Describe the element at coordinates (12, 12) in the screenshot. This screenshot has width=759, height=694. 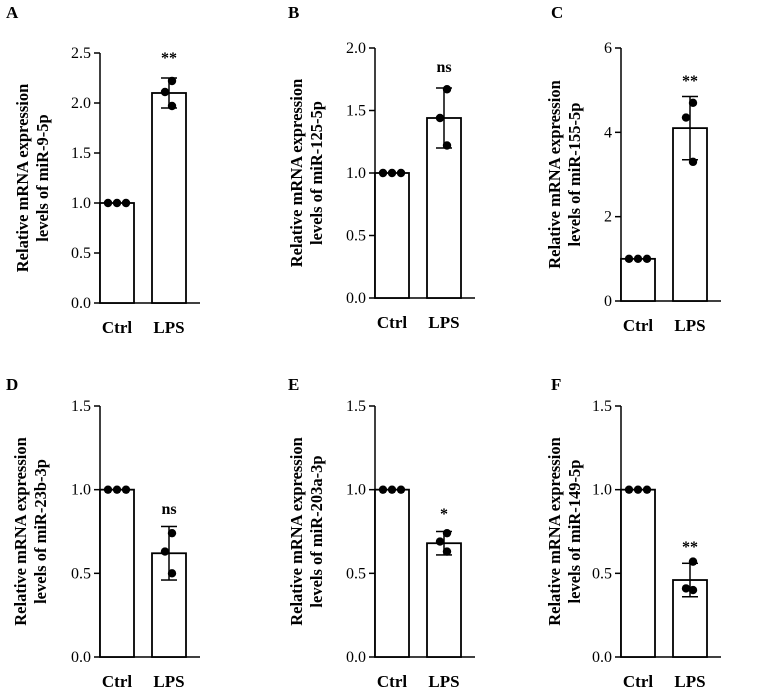
I see `panel-letter: A` at that location.